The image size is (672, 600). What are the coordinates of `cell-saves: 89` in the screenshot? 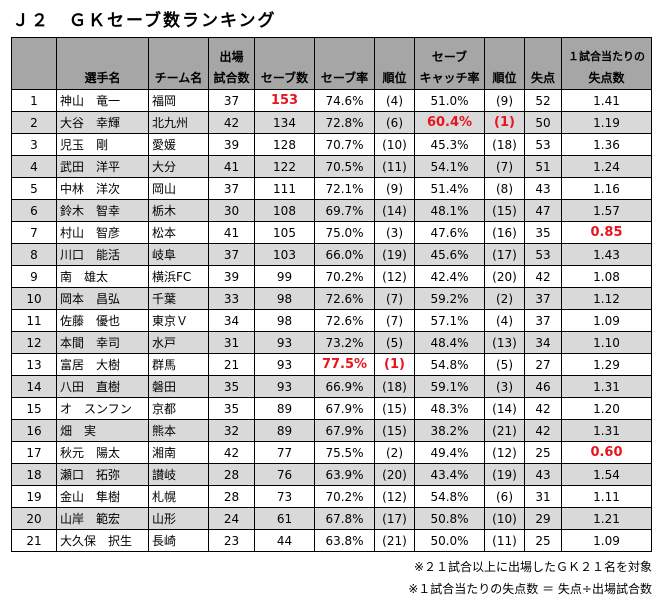 It's located at (284, 430).